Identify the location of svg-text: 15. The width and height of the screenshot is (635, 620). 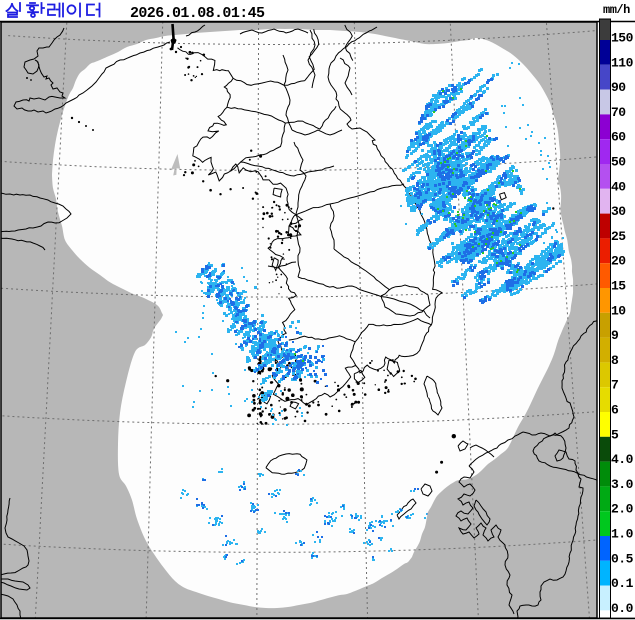
(618, 286).